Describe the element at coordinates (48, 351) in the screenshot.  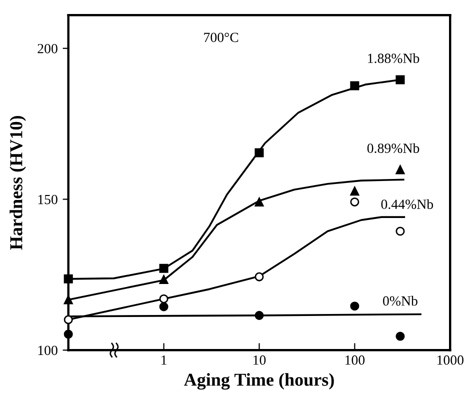
I see `y-tick-label: 100` at that location.